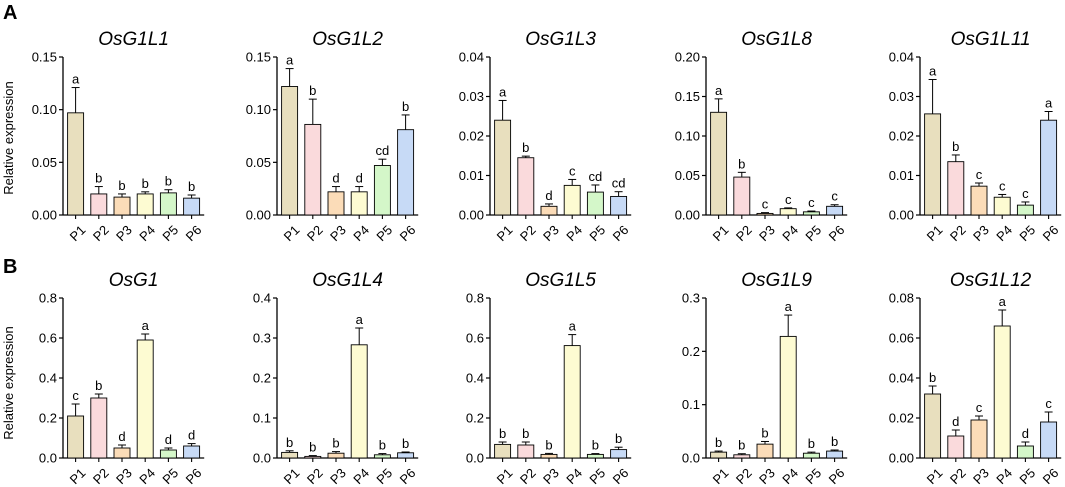 The image size is (1065, 487). I want to click on chart-OsG1L5: OsG1L5 0.0 0.2 0.4 0.6 0.8 b P1 b P2 b P3 a P4 b P5 b P6, so click(549, 378).